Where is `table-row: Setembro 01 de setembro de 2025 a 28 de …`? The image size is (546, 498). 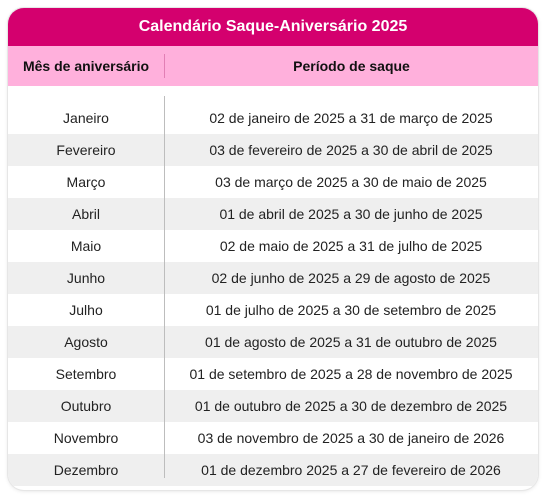 table-row: Setembro 01 de setembro de 2025 a 28 de … is located at coordinates (273, 374).